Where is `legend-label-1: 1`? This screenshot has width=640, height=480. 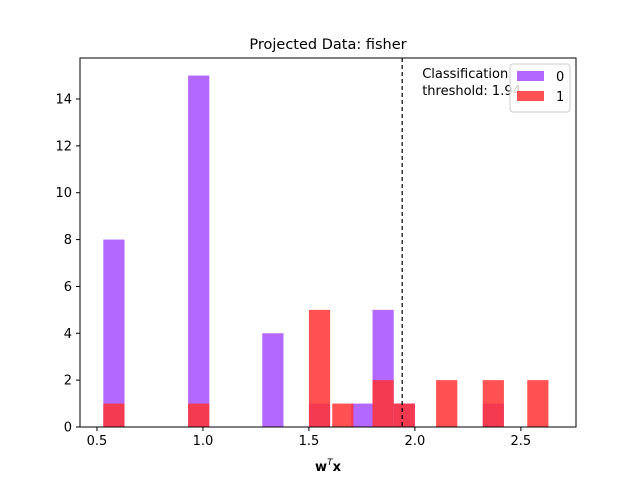 legend-label-1: 1 is located at coordinates (560, 97).